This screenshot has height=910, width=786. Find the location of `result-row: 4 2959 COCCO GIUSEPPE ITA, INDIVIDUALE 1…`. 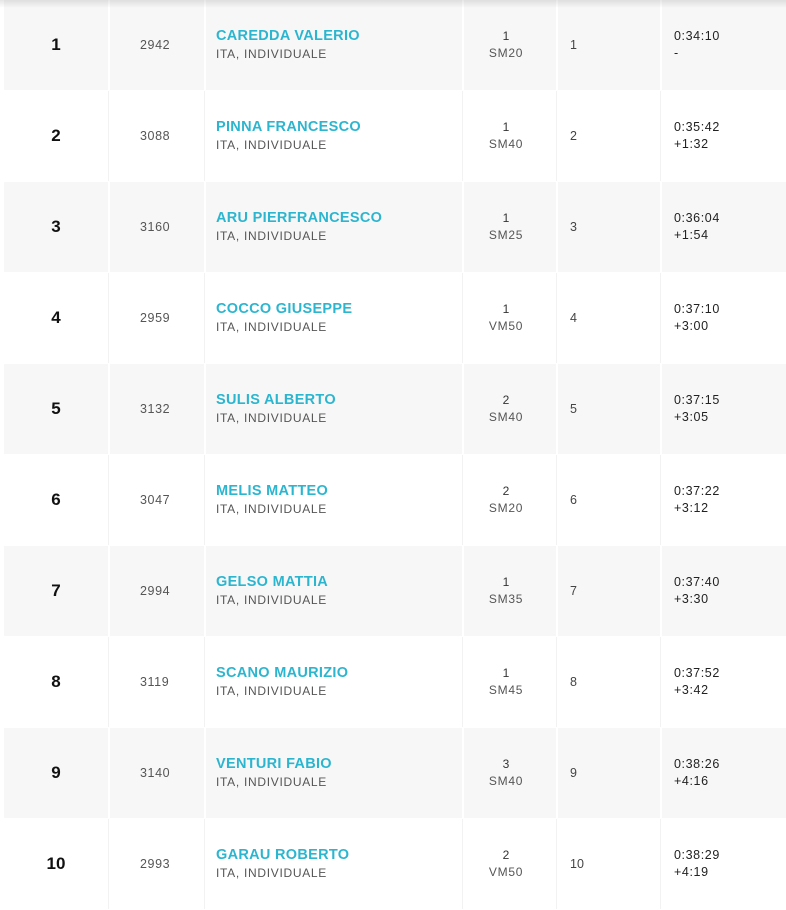

result-row: 4 2959 COCCO GIUSEPPE ITA, INDIVIDUALE 1… is located at coordinates (395, 318).